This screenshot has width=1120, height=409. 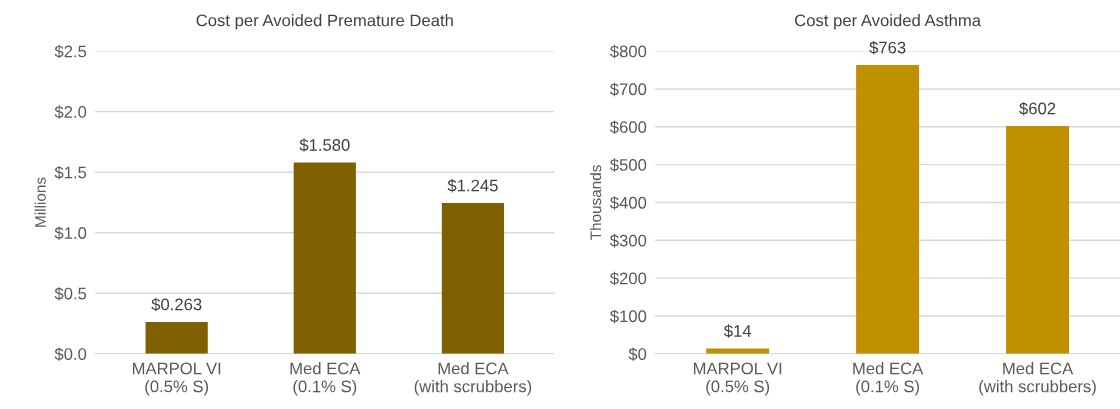 I want to click on y-tick-label: $100, so click(x=628, y=316).